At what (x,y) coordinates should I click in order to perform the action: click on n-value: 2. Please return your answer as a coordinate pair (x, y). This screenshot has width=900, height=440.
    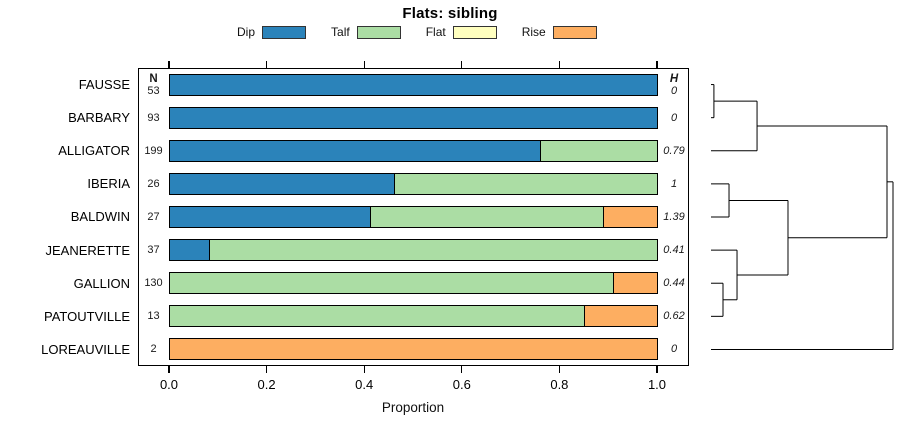
    Looking at the image, I should click on (153, 349).